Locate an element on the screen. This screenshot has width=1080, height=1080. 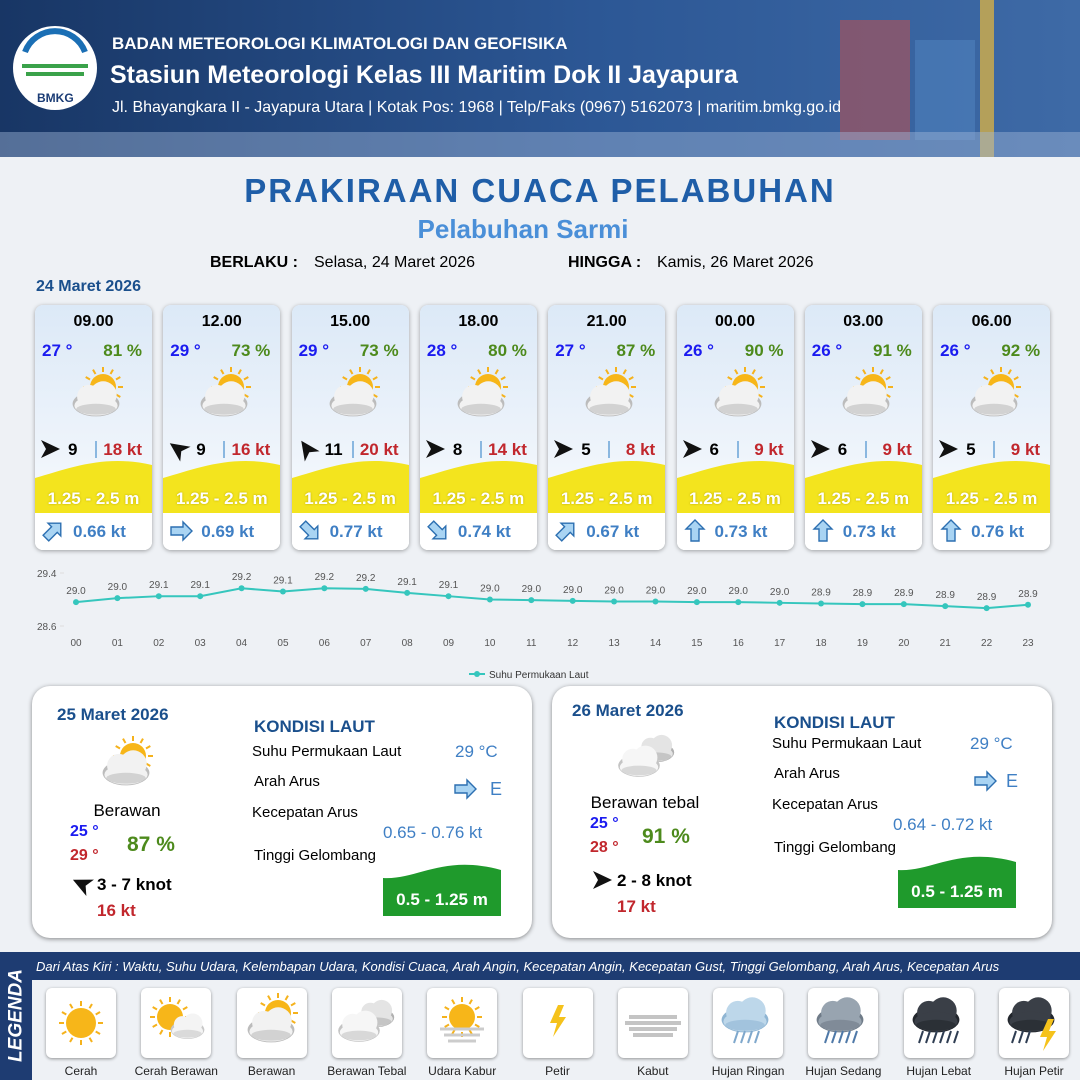
value-label: 29.0 is located at coordinates (532, 589).